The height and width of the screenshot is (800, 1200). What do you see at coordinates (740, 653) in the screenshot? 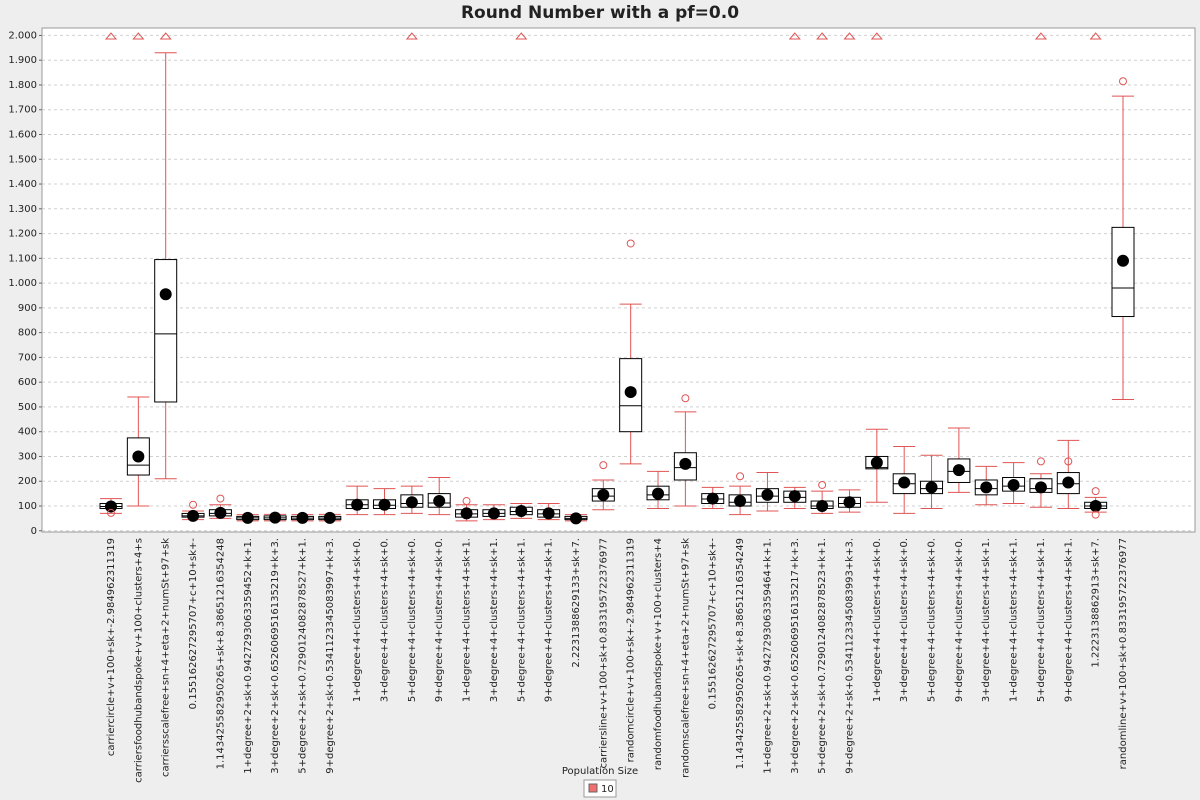
I see `x-tick-label: 1.143425582950265+sk+8.38651216354249` at bounding box center [740, 653].